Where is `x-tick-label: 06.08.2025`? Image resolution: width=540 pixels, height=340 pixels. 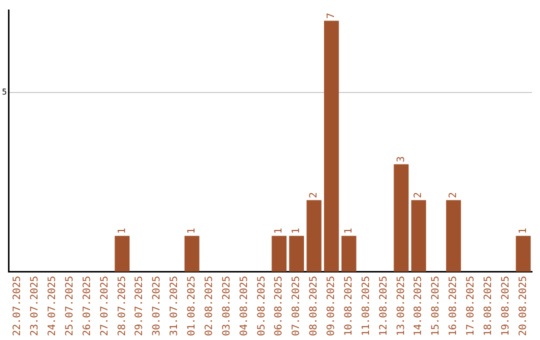 x-tick-label: 06.08.2025 is located at coordinates (279, 306).